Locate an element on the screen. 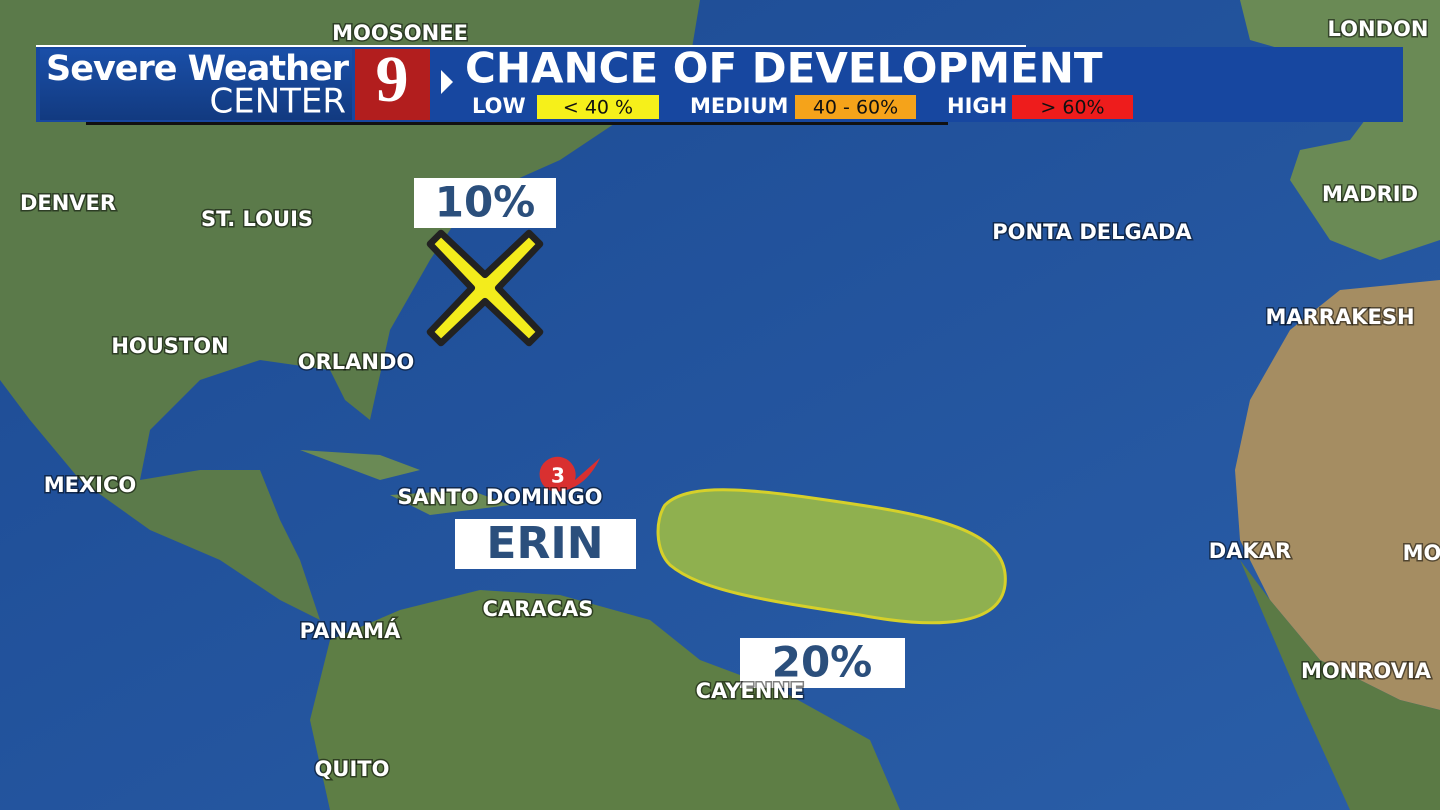 The width and height of the screenshot is (1440, 810). city-label: MO is located at coordinates (1421, 553).